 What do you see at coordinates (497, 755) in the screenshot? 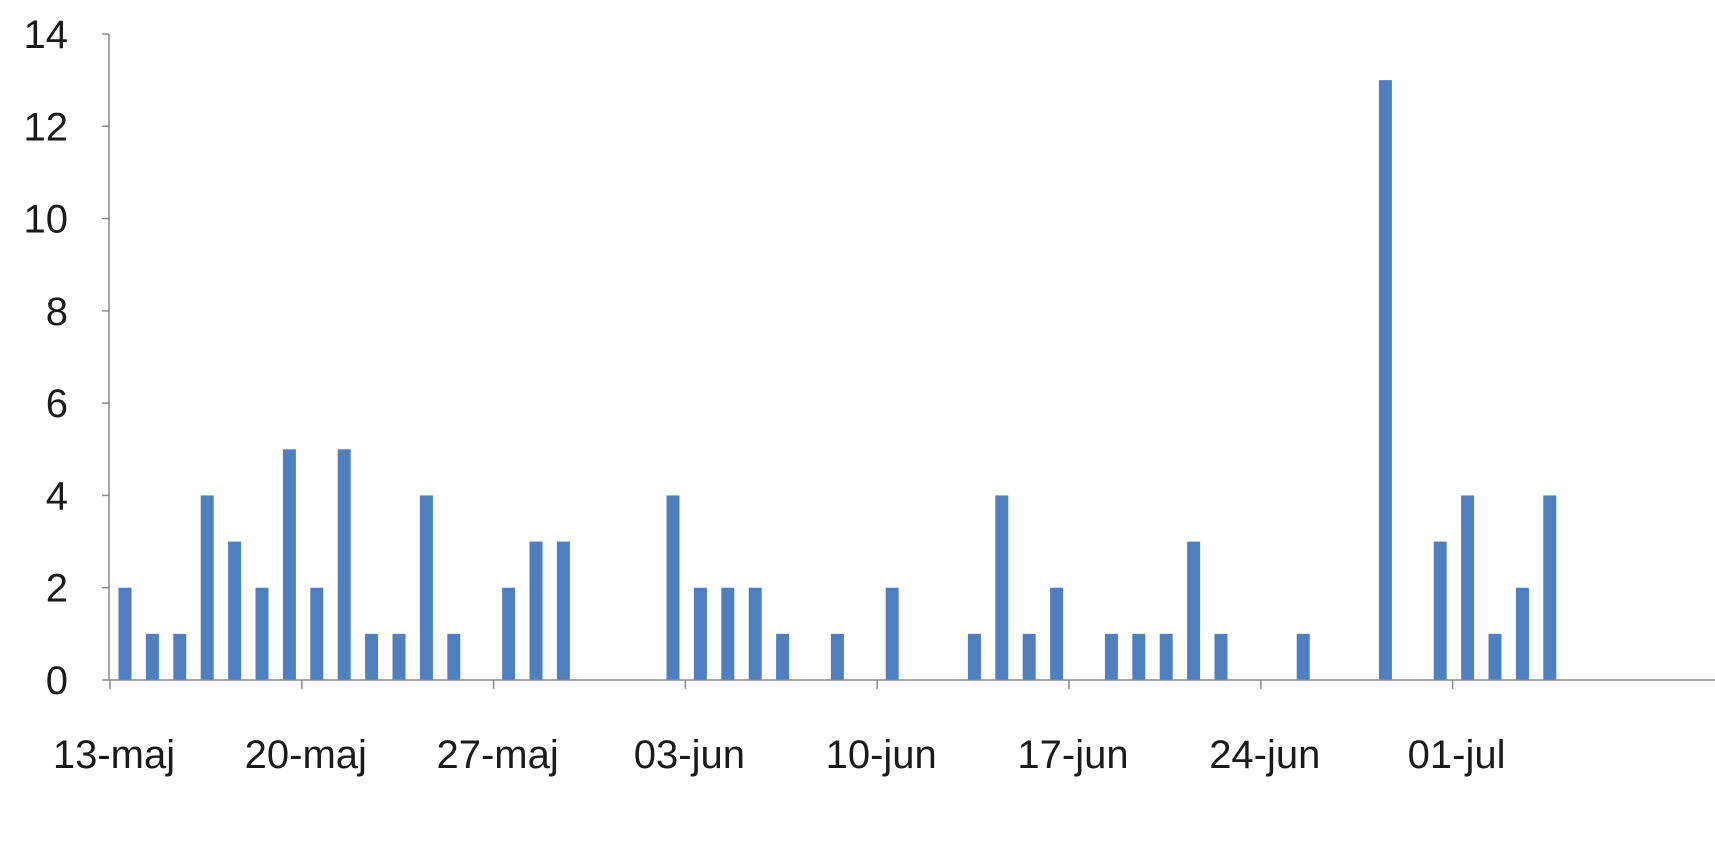
I see `x-tick-label: 27-maj` at bounding box center [497, 755].